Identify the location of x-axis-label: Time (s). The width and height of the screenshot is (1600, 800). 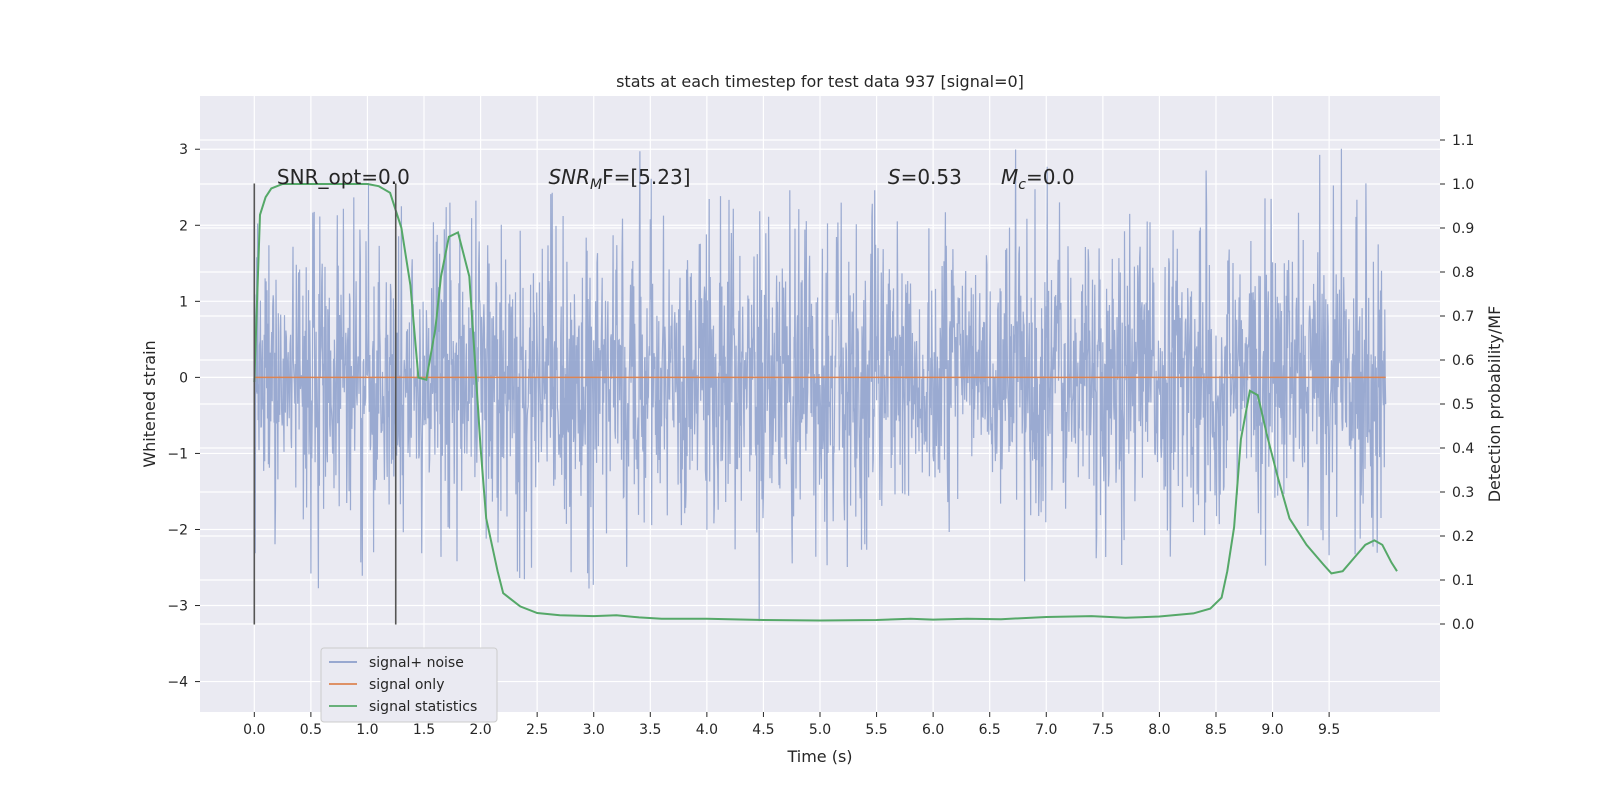
(819, 756).